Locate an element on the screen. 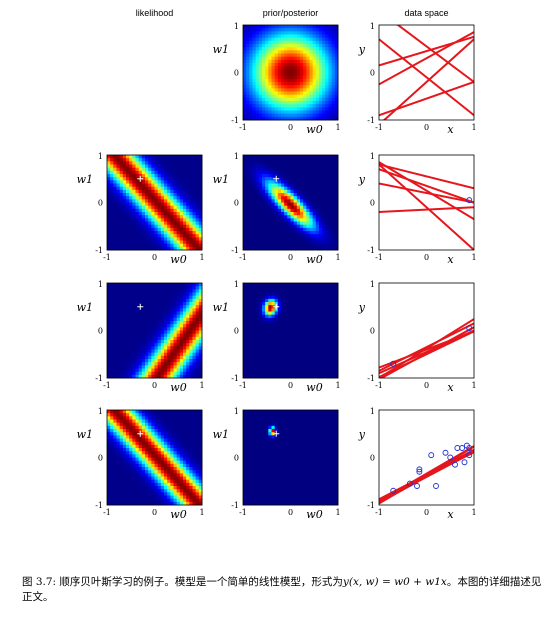  data-space-1-ytick: 1 is located at coordinates (372, 156).